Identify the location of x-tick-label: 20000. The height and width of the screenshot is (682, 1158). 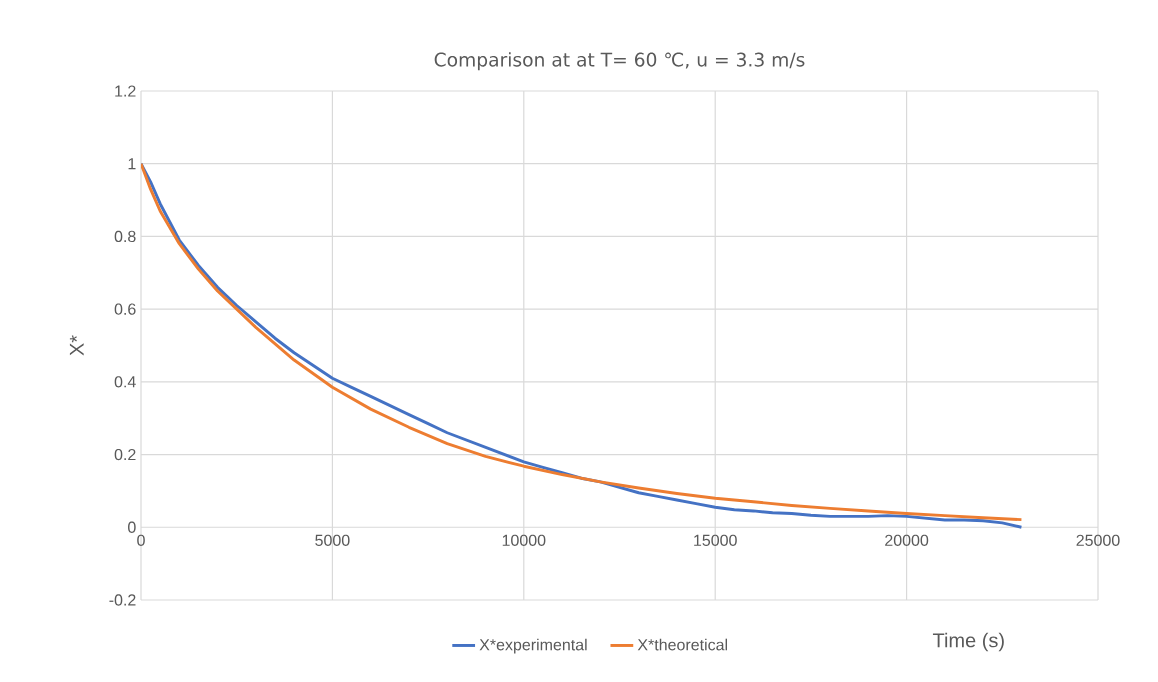
(907, 540).